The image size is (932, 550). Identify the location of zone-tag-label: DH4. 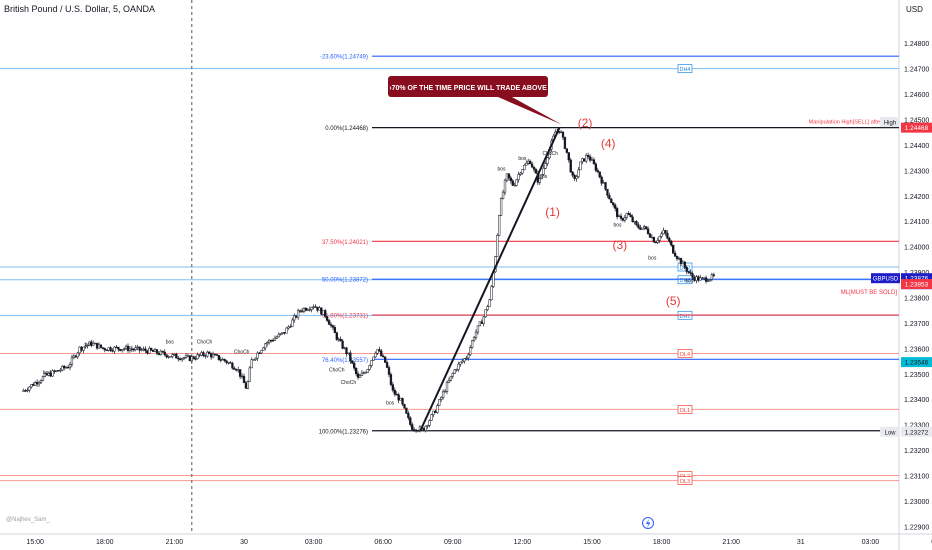
(684, 70).